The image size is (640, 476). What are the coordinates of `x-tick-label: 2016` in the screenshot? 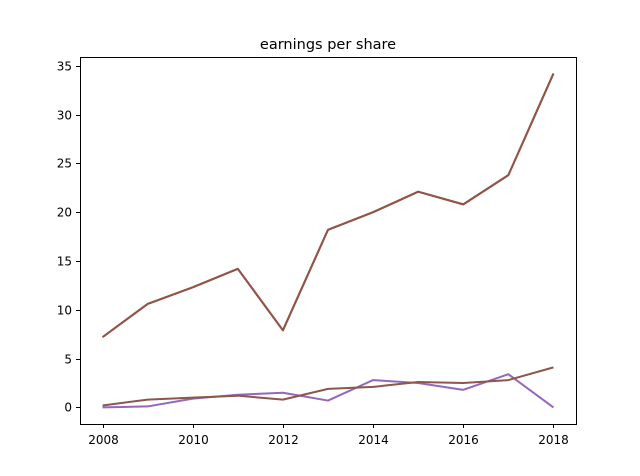 It's located at (463, 440).